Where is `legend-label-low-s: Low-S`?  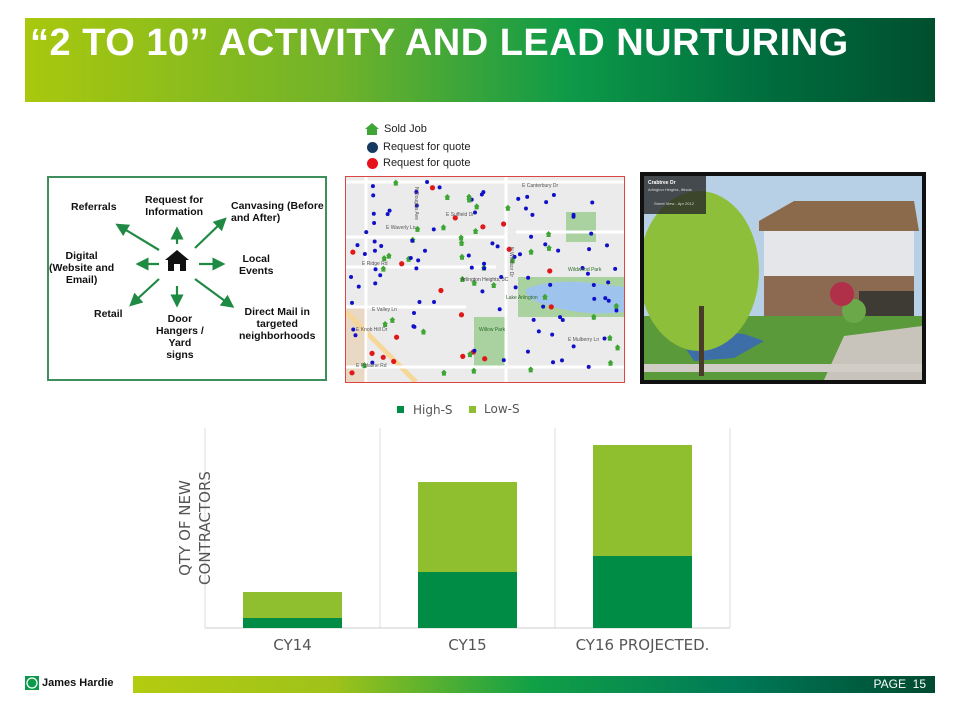 legend-label-low-s: Low-S is located at coordinates (502, 409).